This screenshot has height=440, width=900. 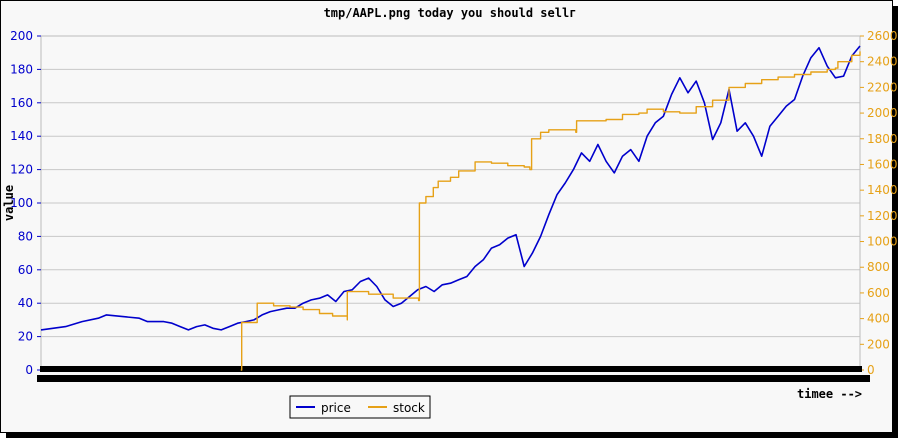 What do you see at coordinates (25, 303) in the screenshot?
I see `y-left-tick-label: 40` at bounding box center [25, 303].